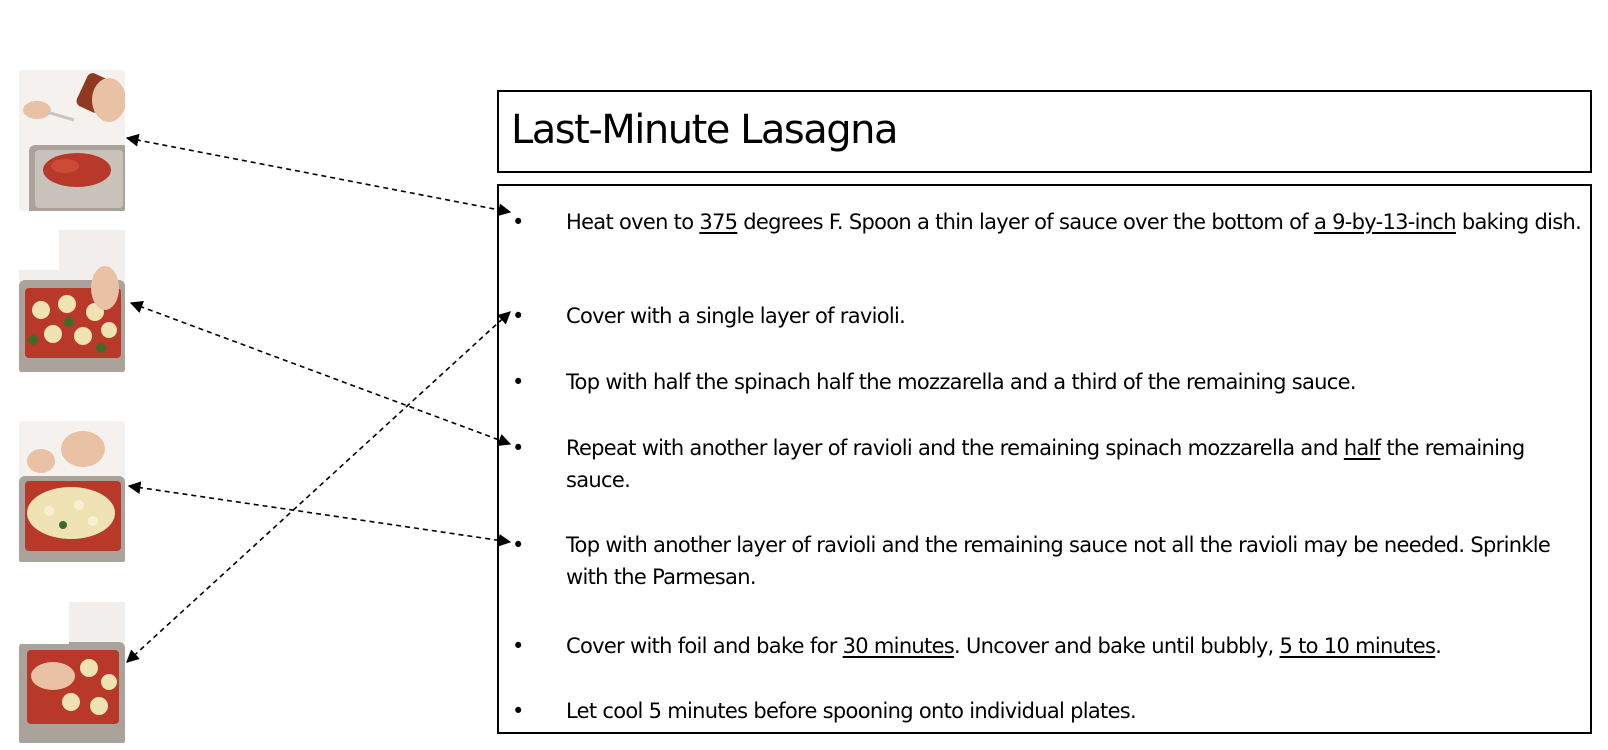  I want to click on underlined-value: 30 minutes, so click(898, 646).